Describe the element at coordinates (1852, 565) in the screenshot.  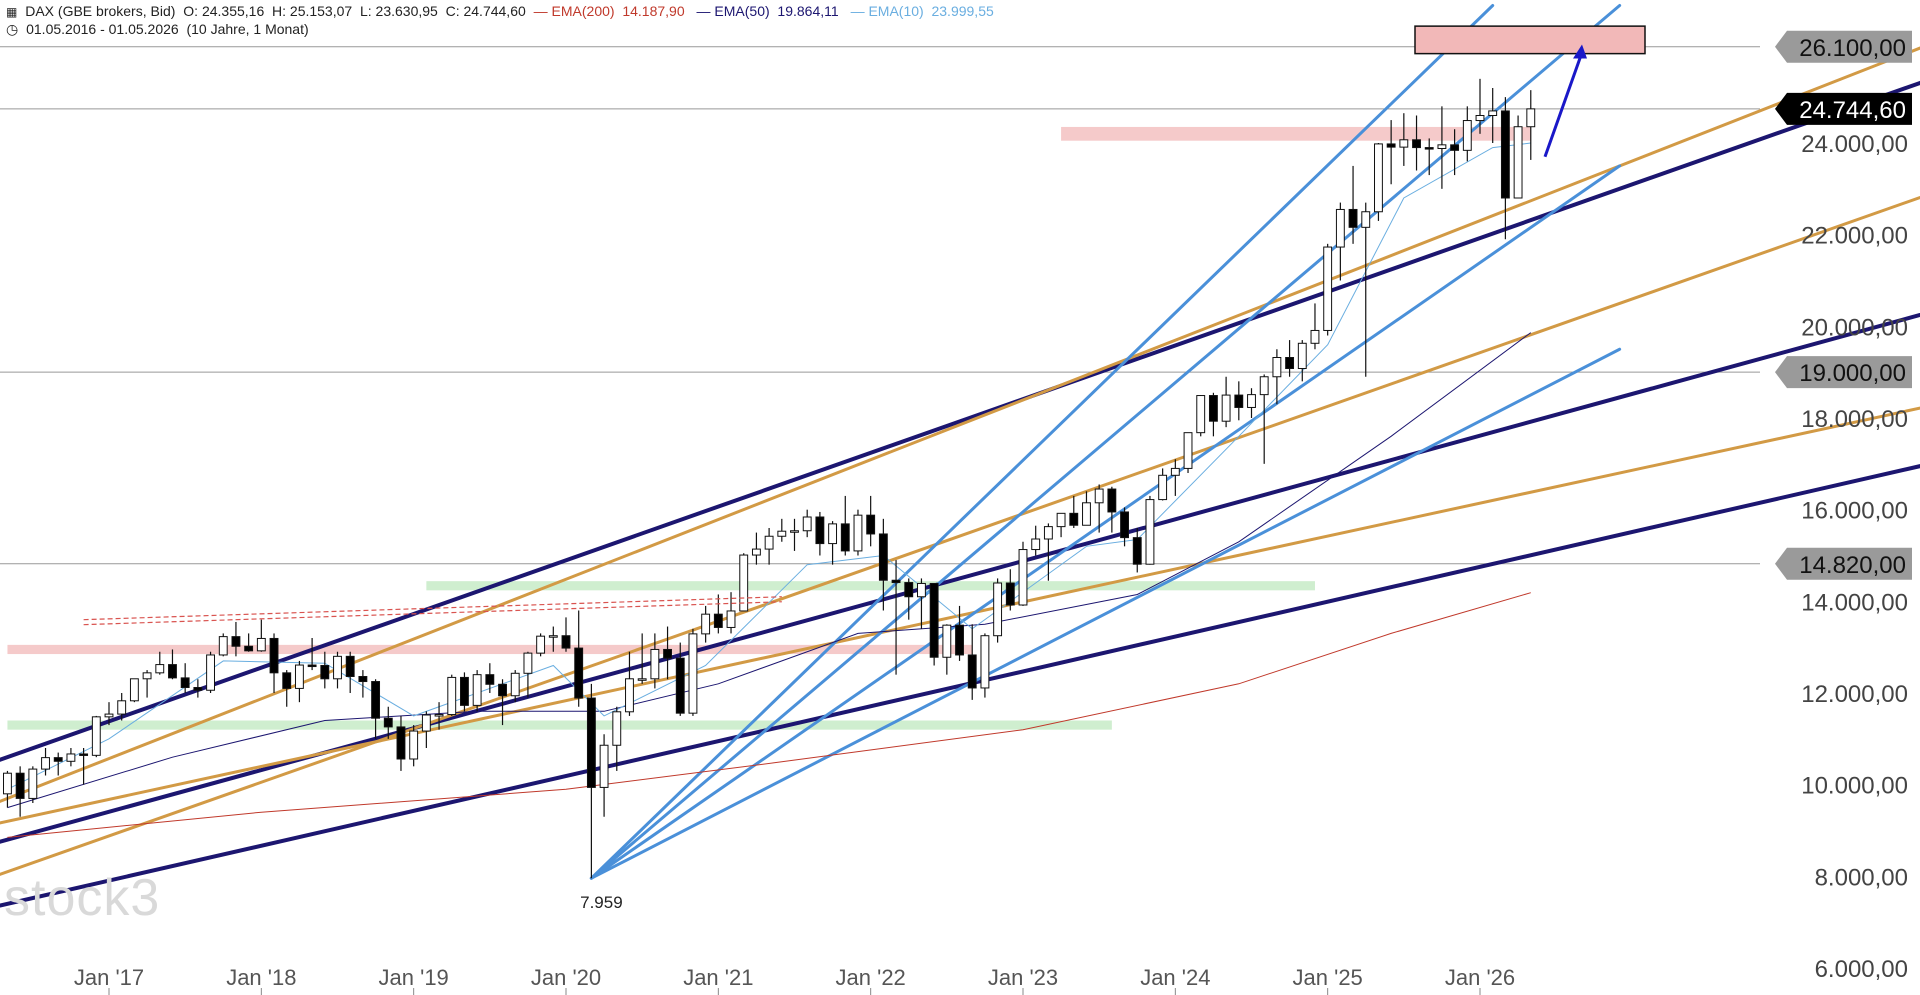
I see `price-tag-label: 14.820,00` at that location.